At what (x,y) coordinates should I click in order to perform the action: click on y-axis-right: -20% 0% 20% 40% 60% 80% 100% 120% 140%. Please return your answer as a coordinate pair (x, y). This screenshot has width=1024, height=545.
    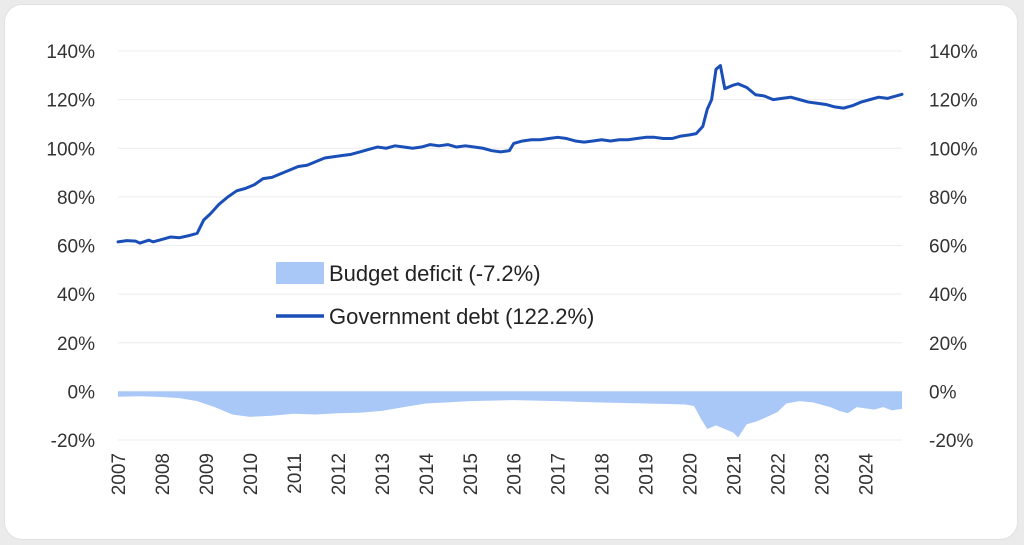
    Looking at the image, I should click on (953, 247).